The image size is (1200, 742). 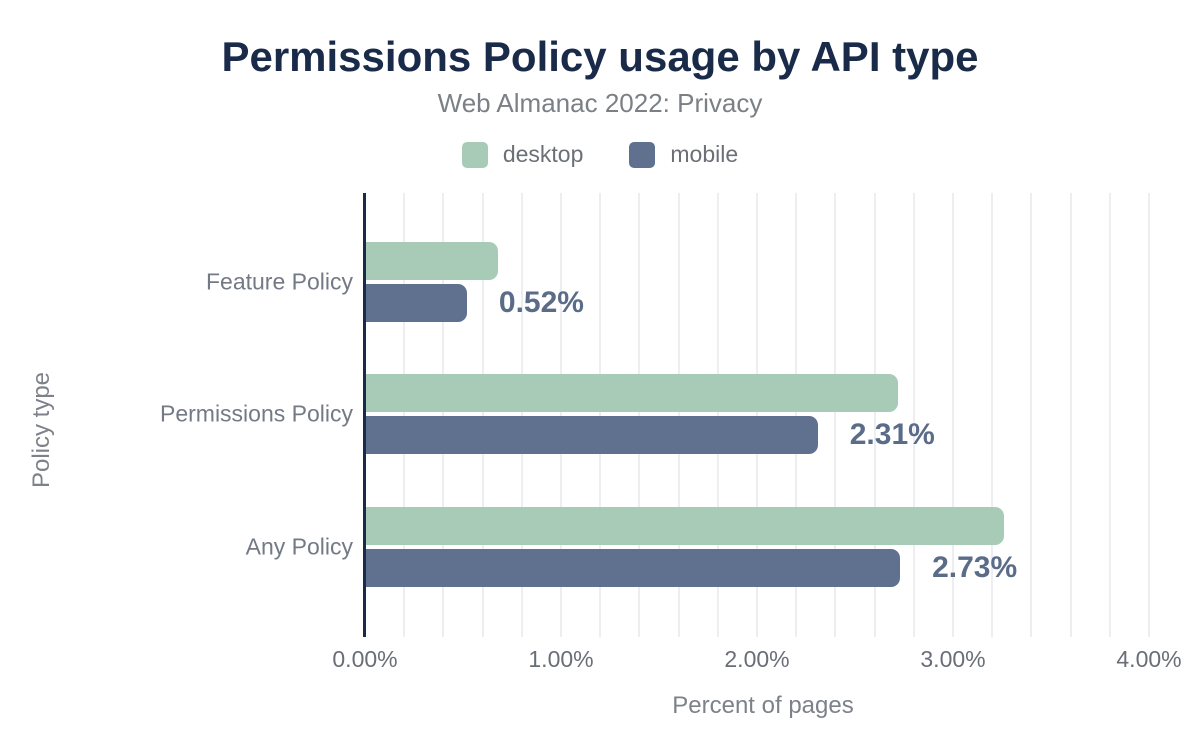 I want to click on bar-value-label: 2.73%, so click(x=975, y=567).